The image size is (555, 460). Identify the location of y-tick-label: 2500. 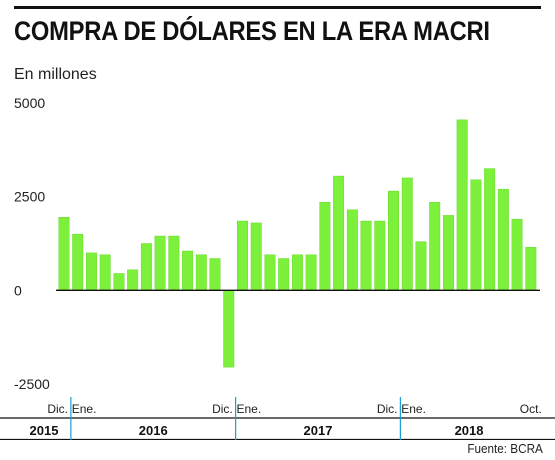
(29, 197).